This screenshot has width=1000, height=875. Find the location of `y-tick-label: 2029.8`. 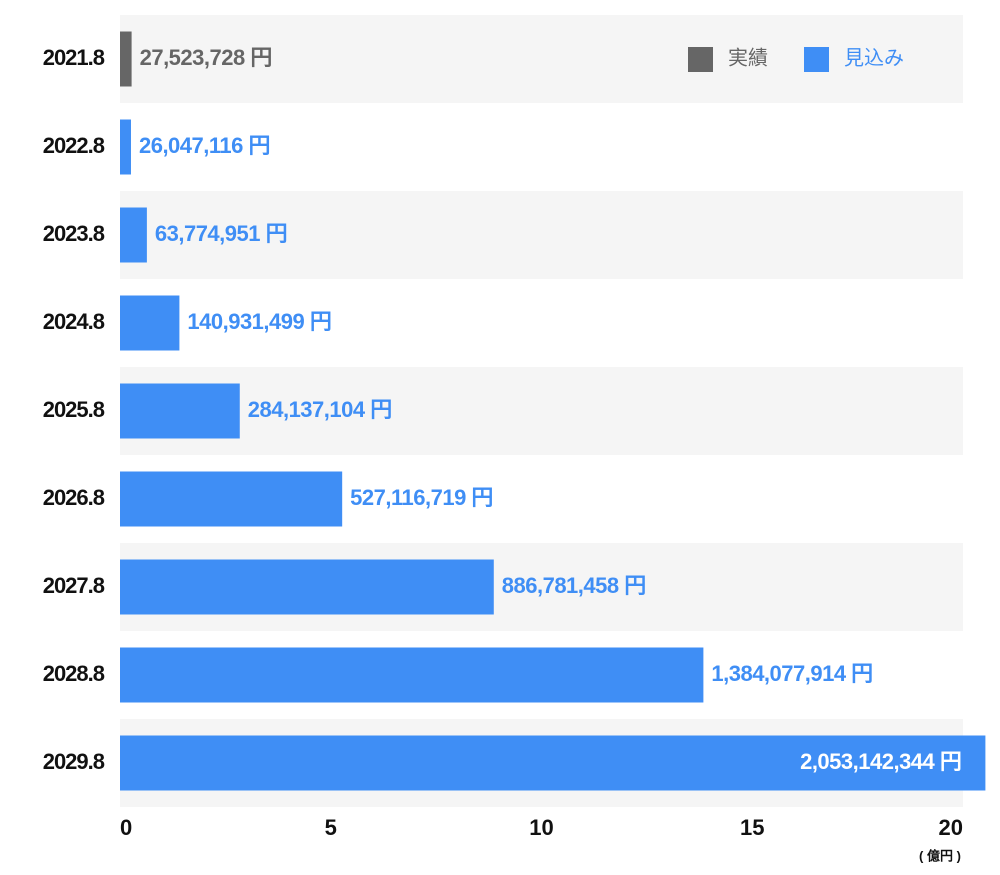

y-tick-label: 2029.8 is located at coordinates (74, 761).